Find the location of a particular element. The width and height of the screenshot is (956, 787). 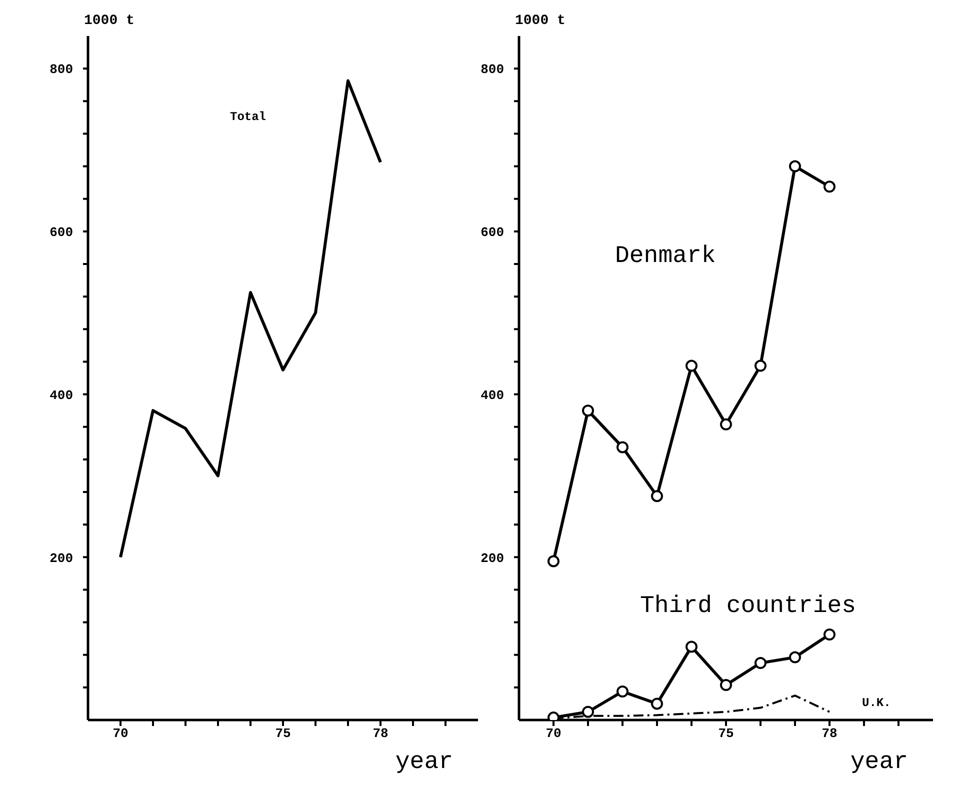

text: Total is located at coordinates (248, 117).